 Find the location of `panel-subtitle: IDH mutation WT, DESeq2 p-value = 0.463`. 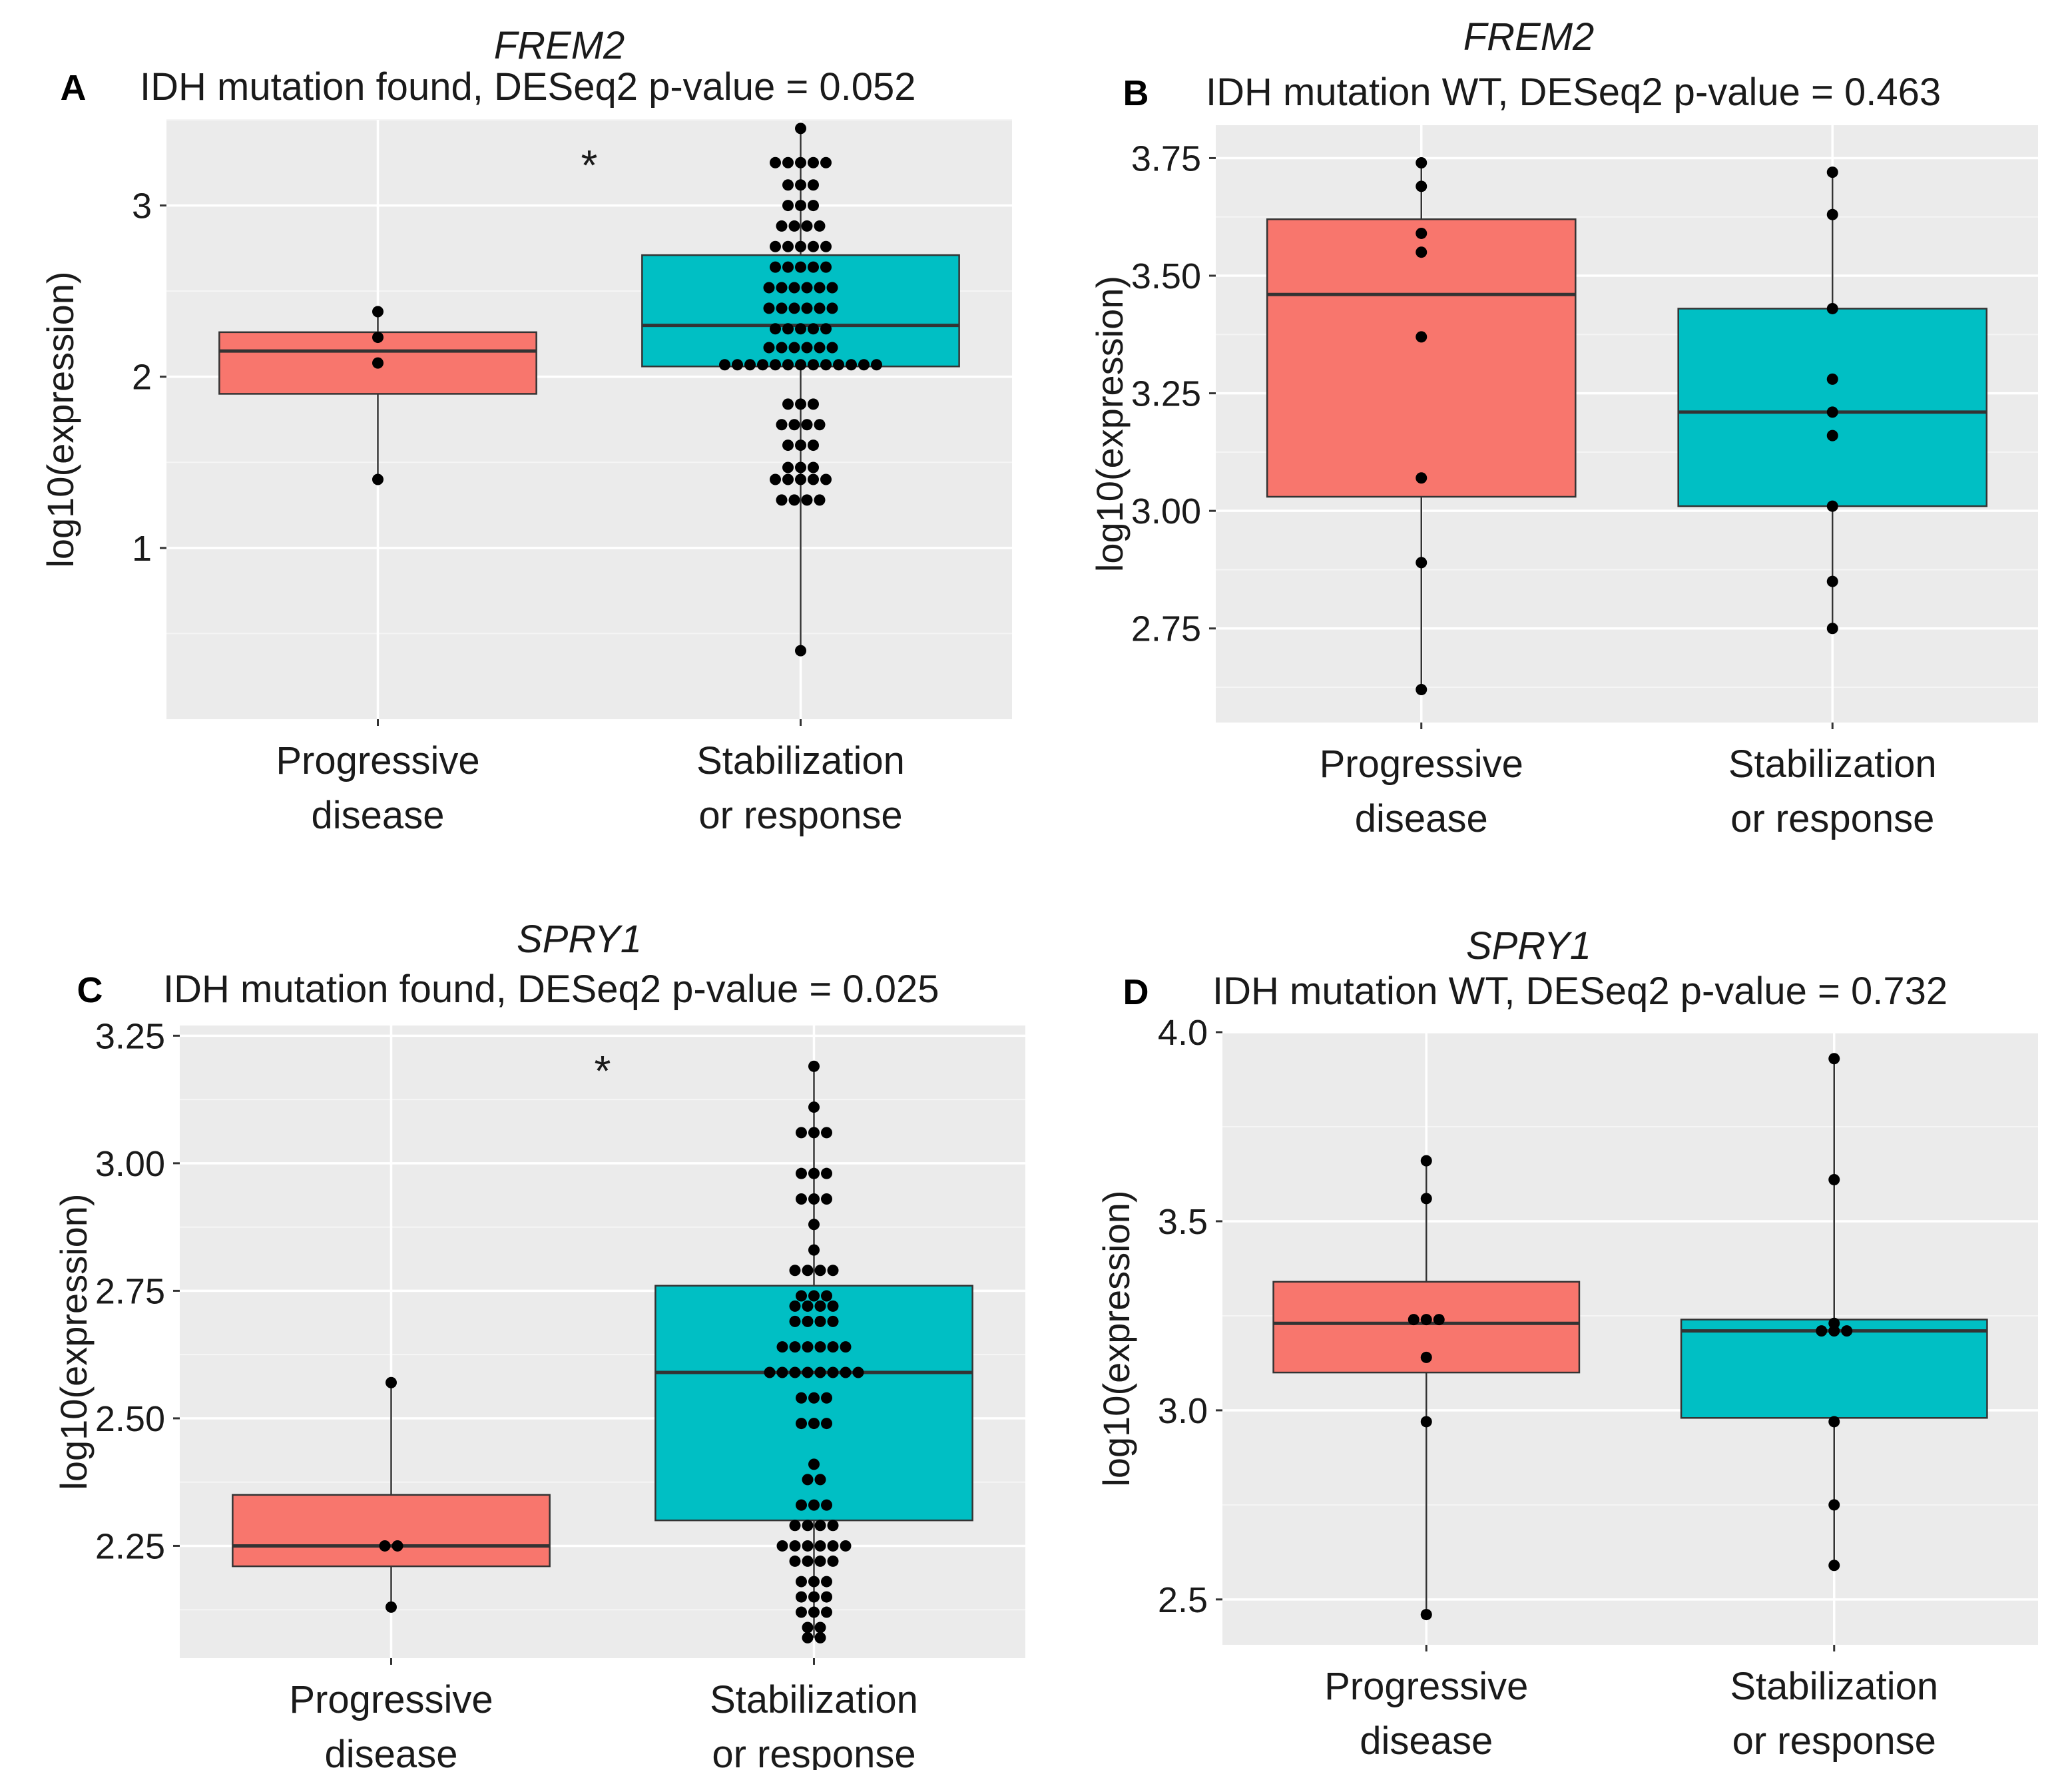

panel-subtitle: IDH mutation WT, DESeq2 p-value = 0.463 is located at coordinates (1574, 93).